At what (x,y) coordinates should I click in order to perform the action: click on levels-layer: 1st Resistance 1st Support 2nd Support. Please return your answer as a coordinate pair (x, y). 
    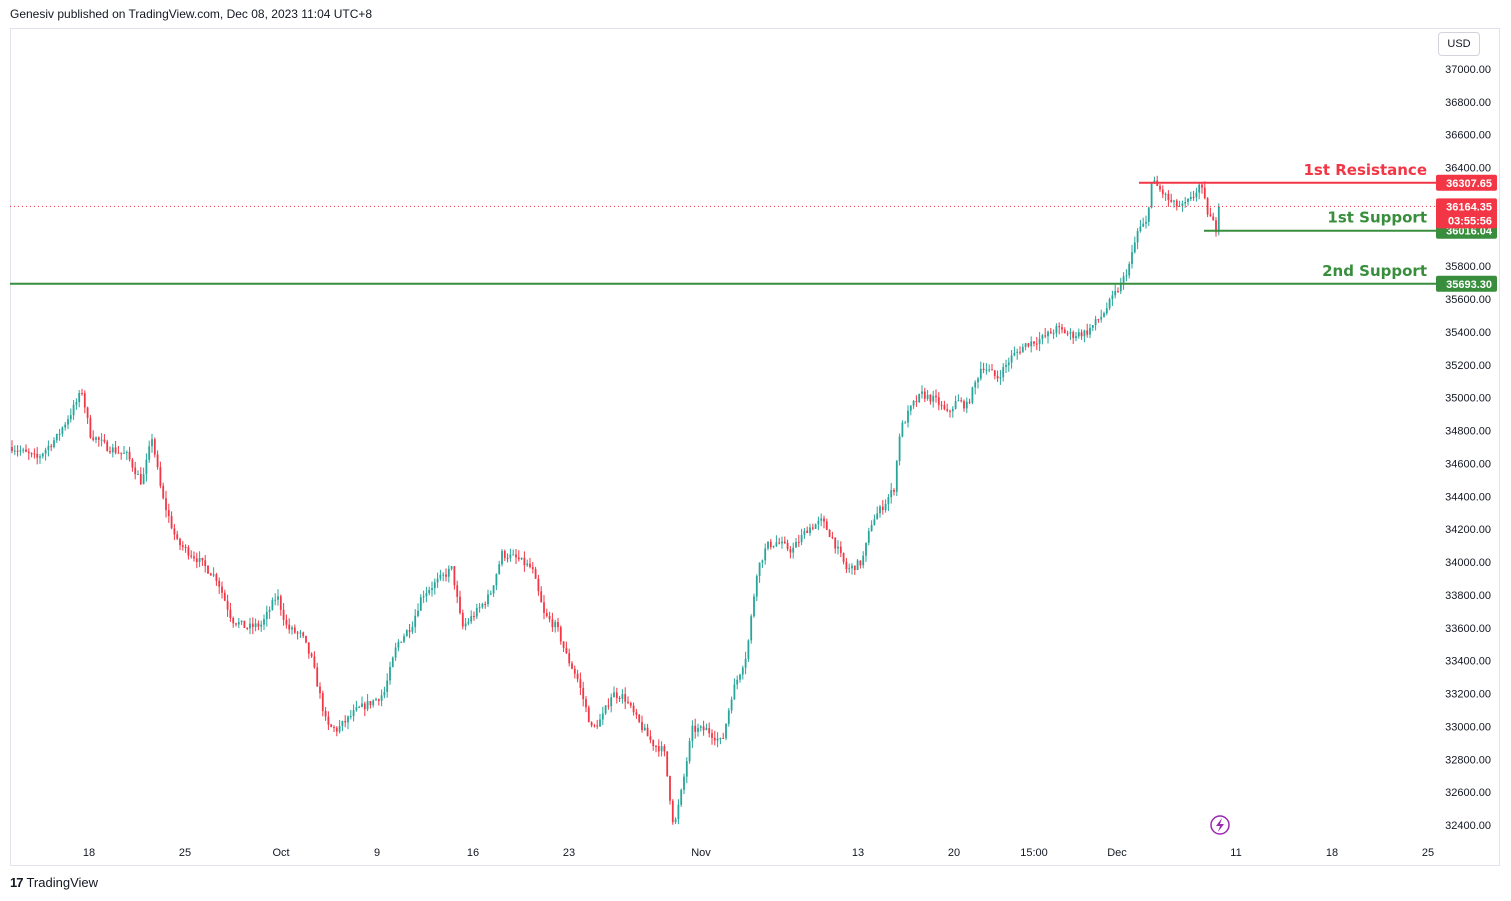
    Looking at the image, I should click on (723, 223).